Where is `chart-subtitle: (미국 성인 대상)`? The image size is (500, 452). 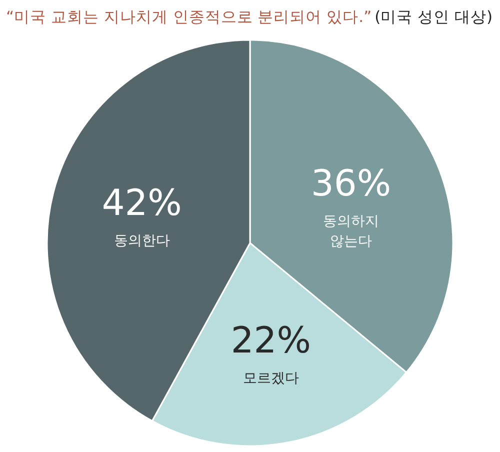
chart-subtitle: (미국 성인 대상) is located at coordinates (433, 17).